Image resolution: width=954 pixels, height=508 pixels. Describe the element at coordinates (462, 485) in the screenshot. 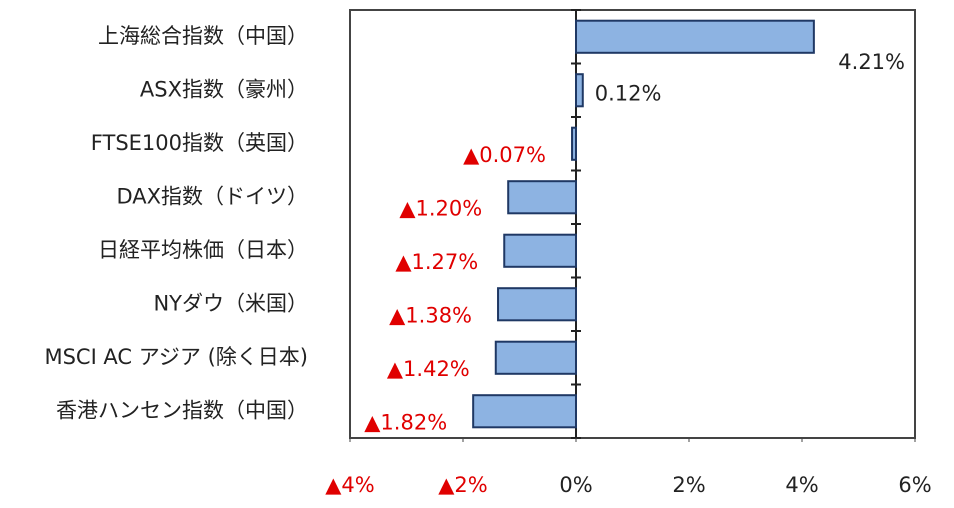

I see `x-tick-label: ▲2%` at that location.